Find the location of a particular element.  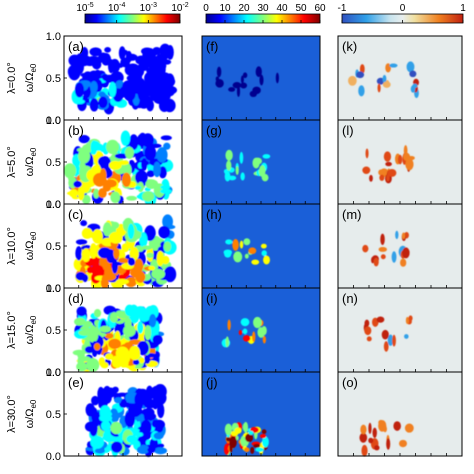

colorbar-tick-label: 10⁻⁵ is located at coordinates (84, 8).